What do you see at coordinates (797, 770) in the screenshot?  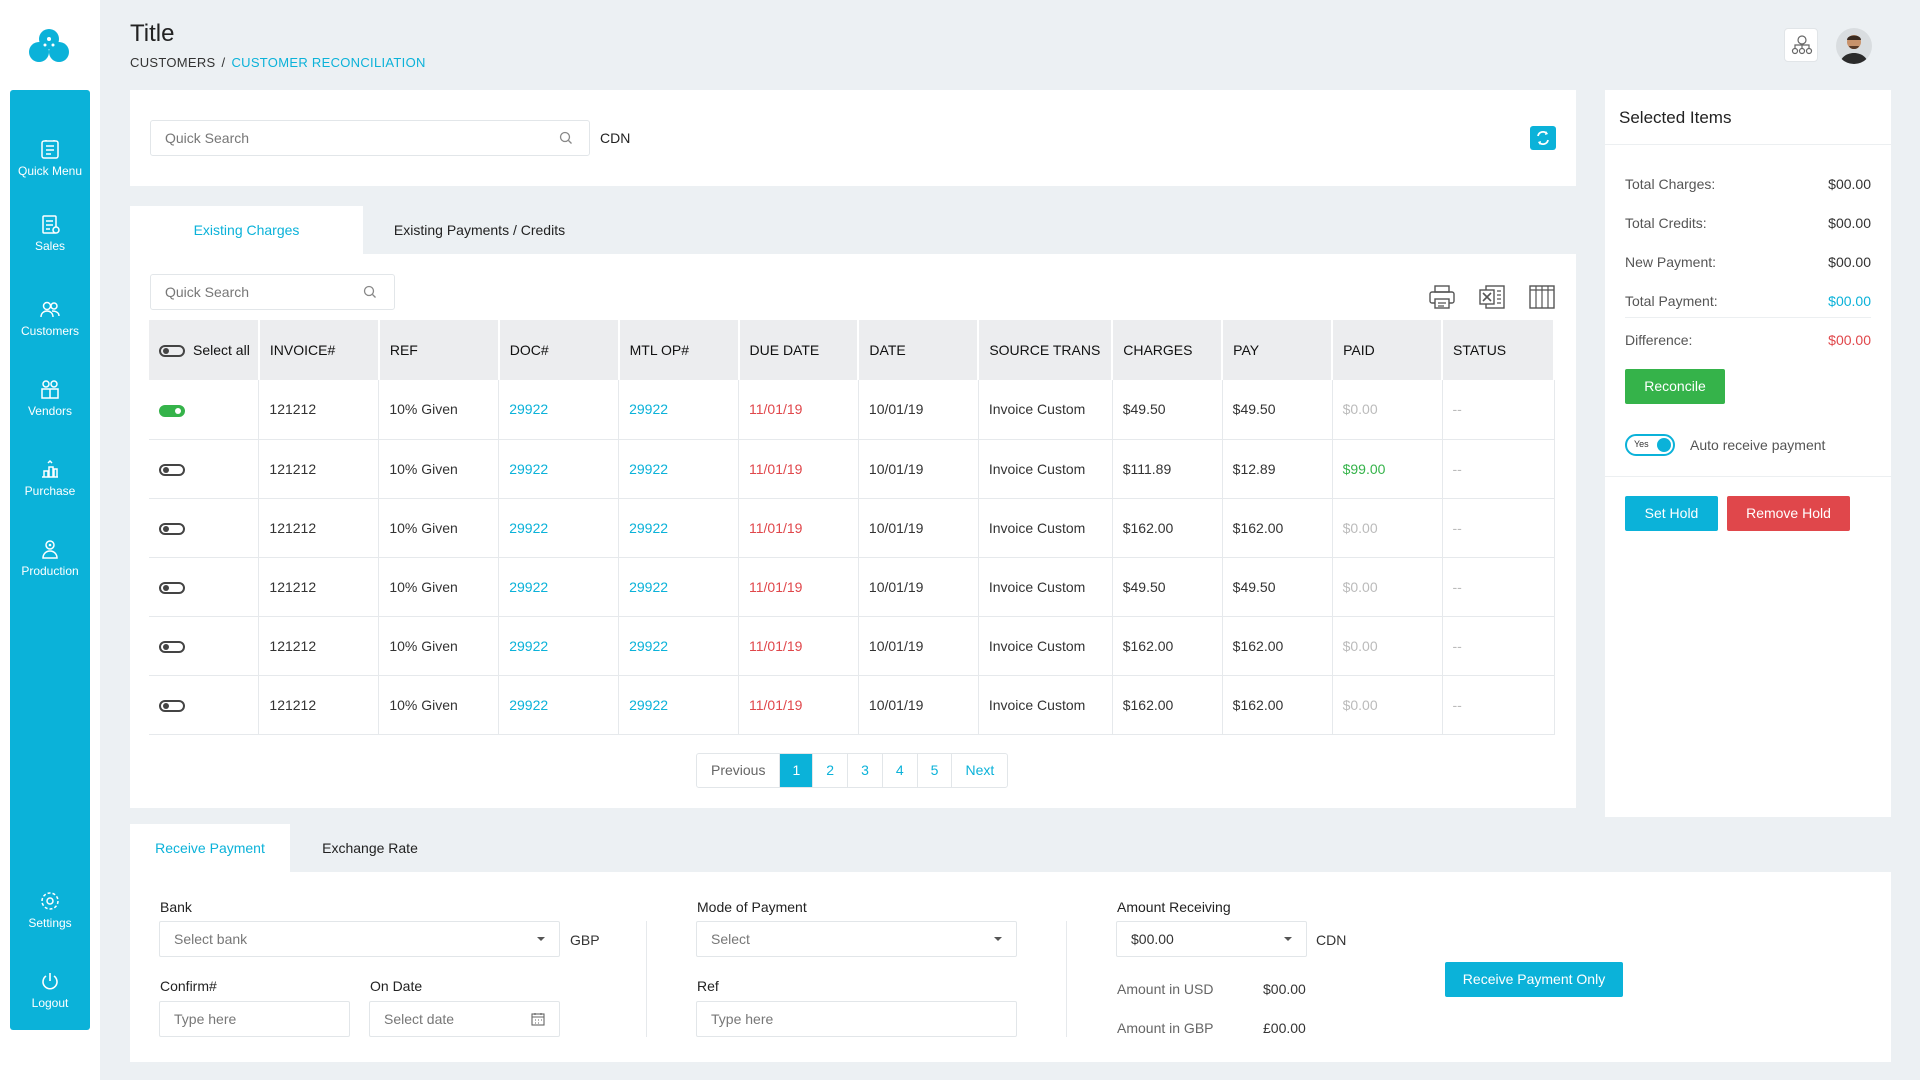 I see `pagination-page-1: 1` at bounding box center [797, 770].